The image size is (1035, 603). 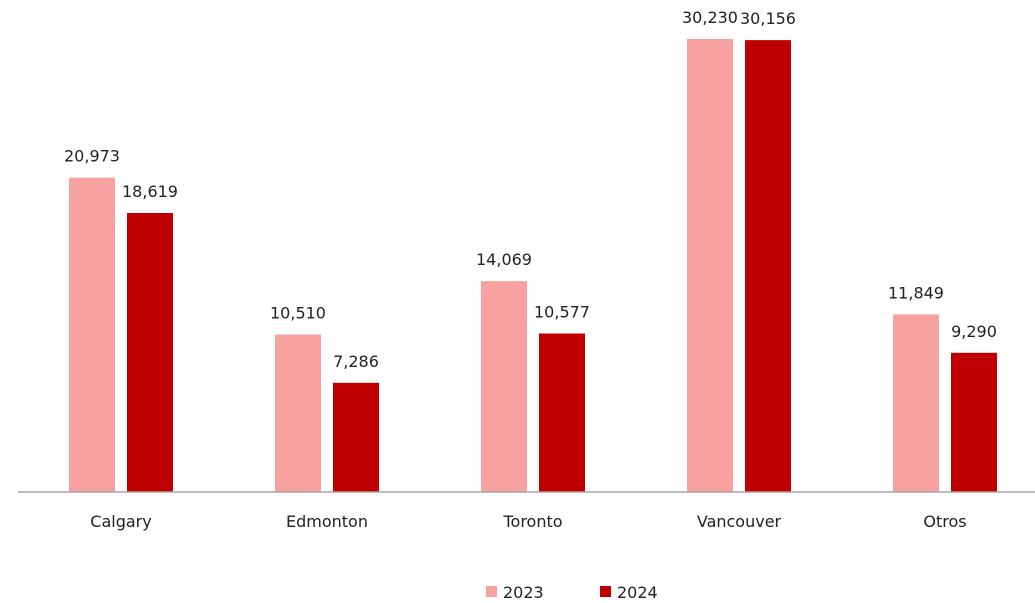 What do you see at coordinates (916, 403) in the screenshot?
I see `bar-otros-2023` at bounding box center [916, 403].